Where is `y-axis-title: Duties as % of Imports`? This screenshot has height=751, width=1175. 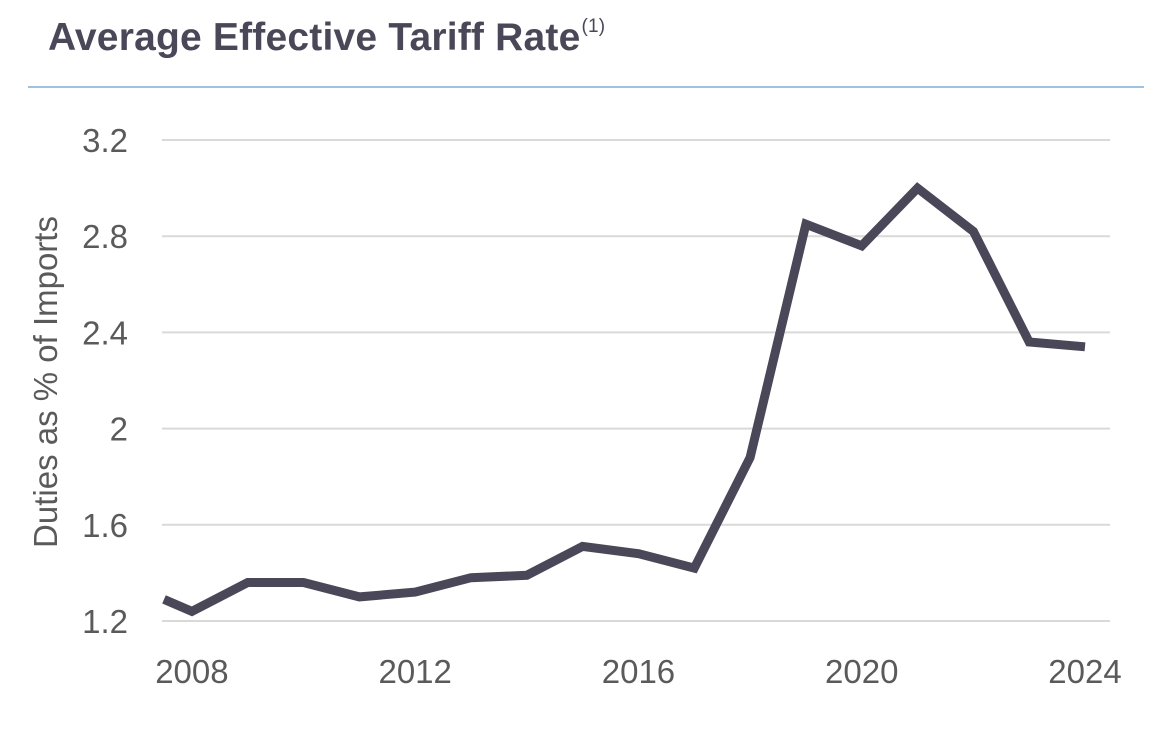 y-axis-title: Duties as % of Imports is located at coordinates (45, 382).